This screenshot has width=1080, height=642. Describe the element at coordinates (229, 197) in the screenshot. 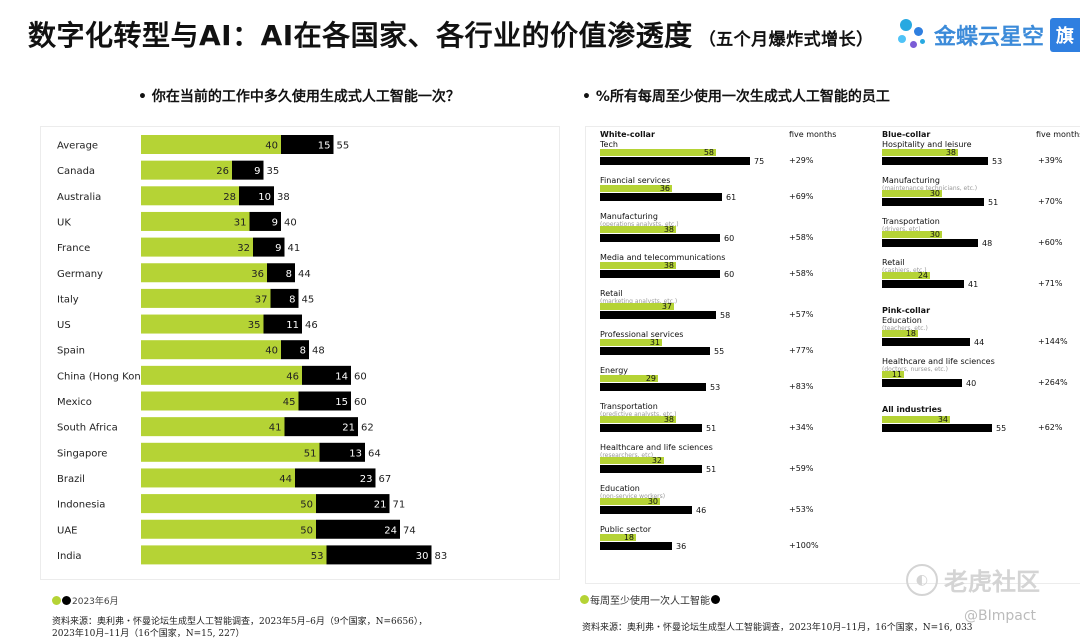

I see `green-value-label: 28` at that location.